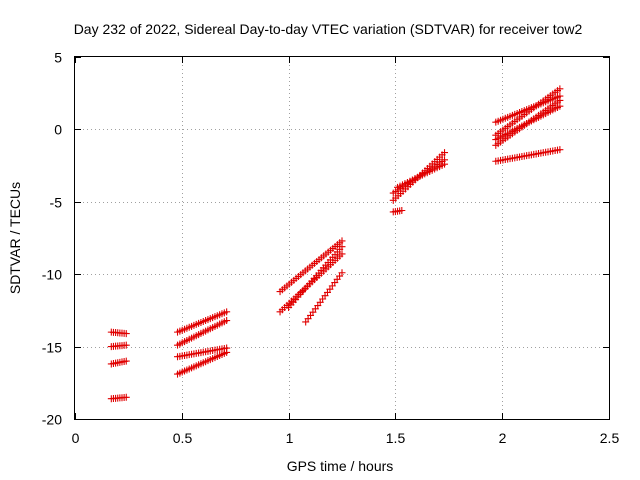 This screenshot has width=640, height=480. What do you see at coordinates (58, 58) in the screenshot?
I see `y-tick-label: 5` at bounding box center [58, 58].